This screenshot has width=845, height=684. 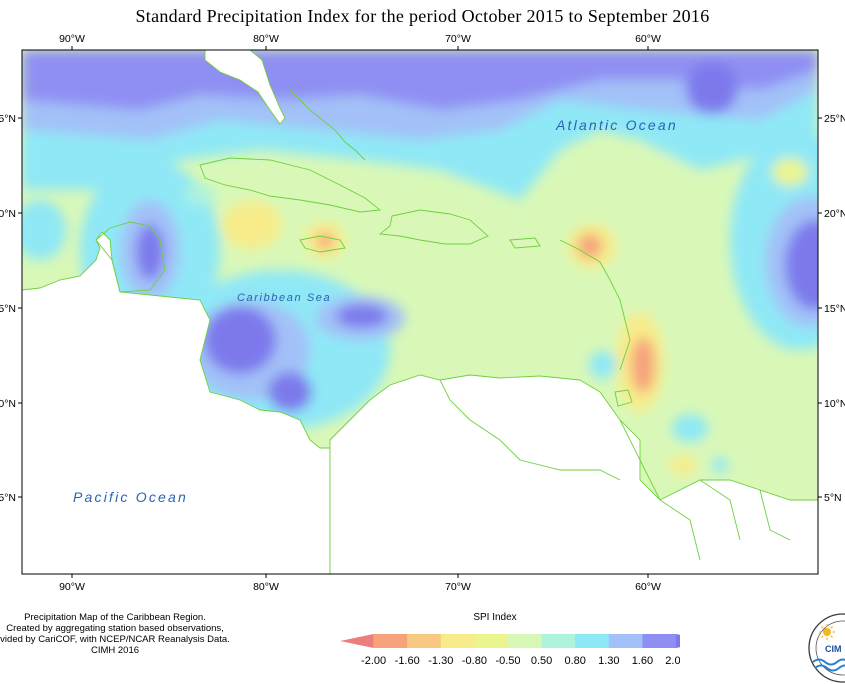 What do you see at coordinates (530, 430) in the screenshot?
I see `venezuela-borders` at bounding box center [530, 430].